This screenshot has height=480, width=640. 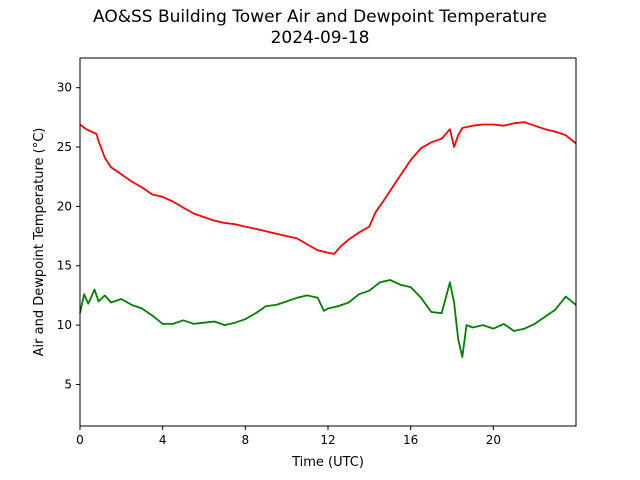 What do you see at coordinates (327, 462) in the screenshot?
I see `x-axis-label: Time (UTC)` at bounding box center [327, 462].